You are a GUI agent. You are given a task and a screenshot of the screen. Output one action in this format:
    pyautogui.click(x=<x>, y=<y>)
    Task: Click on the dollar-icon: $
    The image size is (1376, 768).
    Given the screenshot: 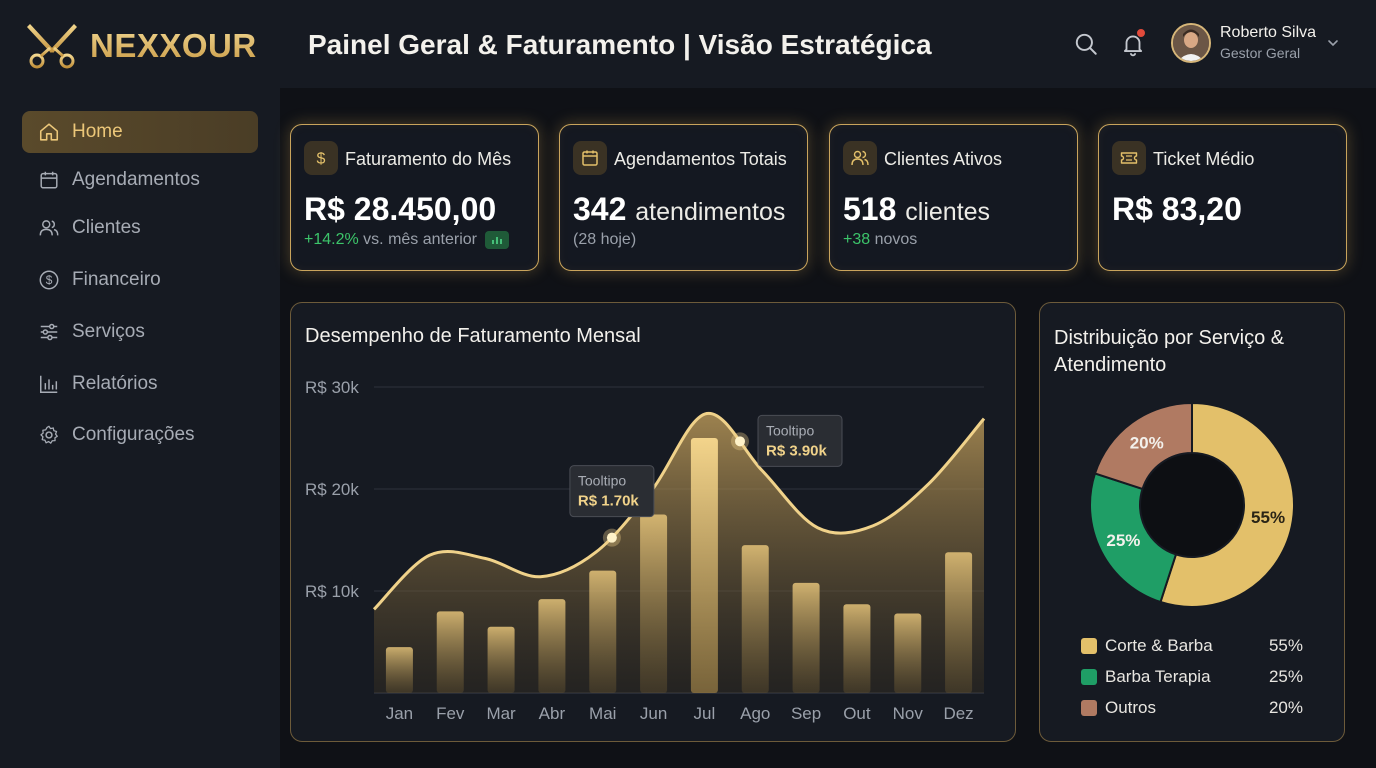 What is the action you would take?
    pyautogui.click(x=49, y=280)
    